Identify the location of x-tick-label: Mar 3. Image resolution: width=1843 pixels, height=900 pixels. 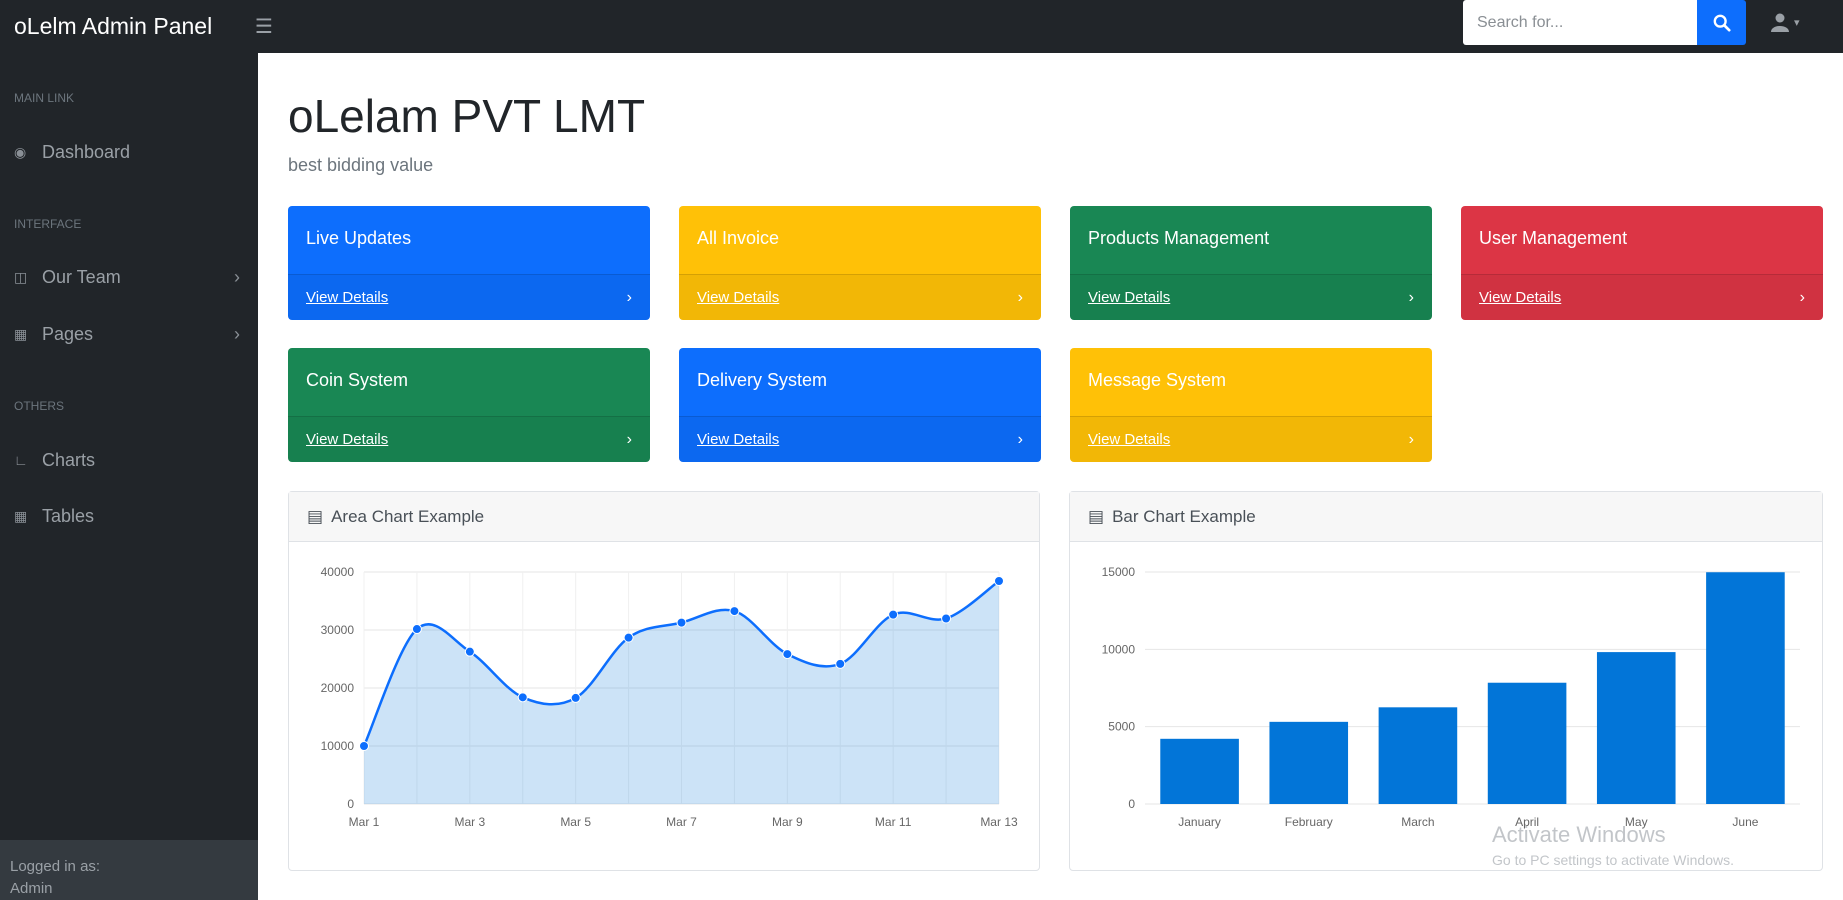
(469, 822).